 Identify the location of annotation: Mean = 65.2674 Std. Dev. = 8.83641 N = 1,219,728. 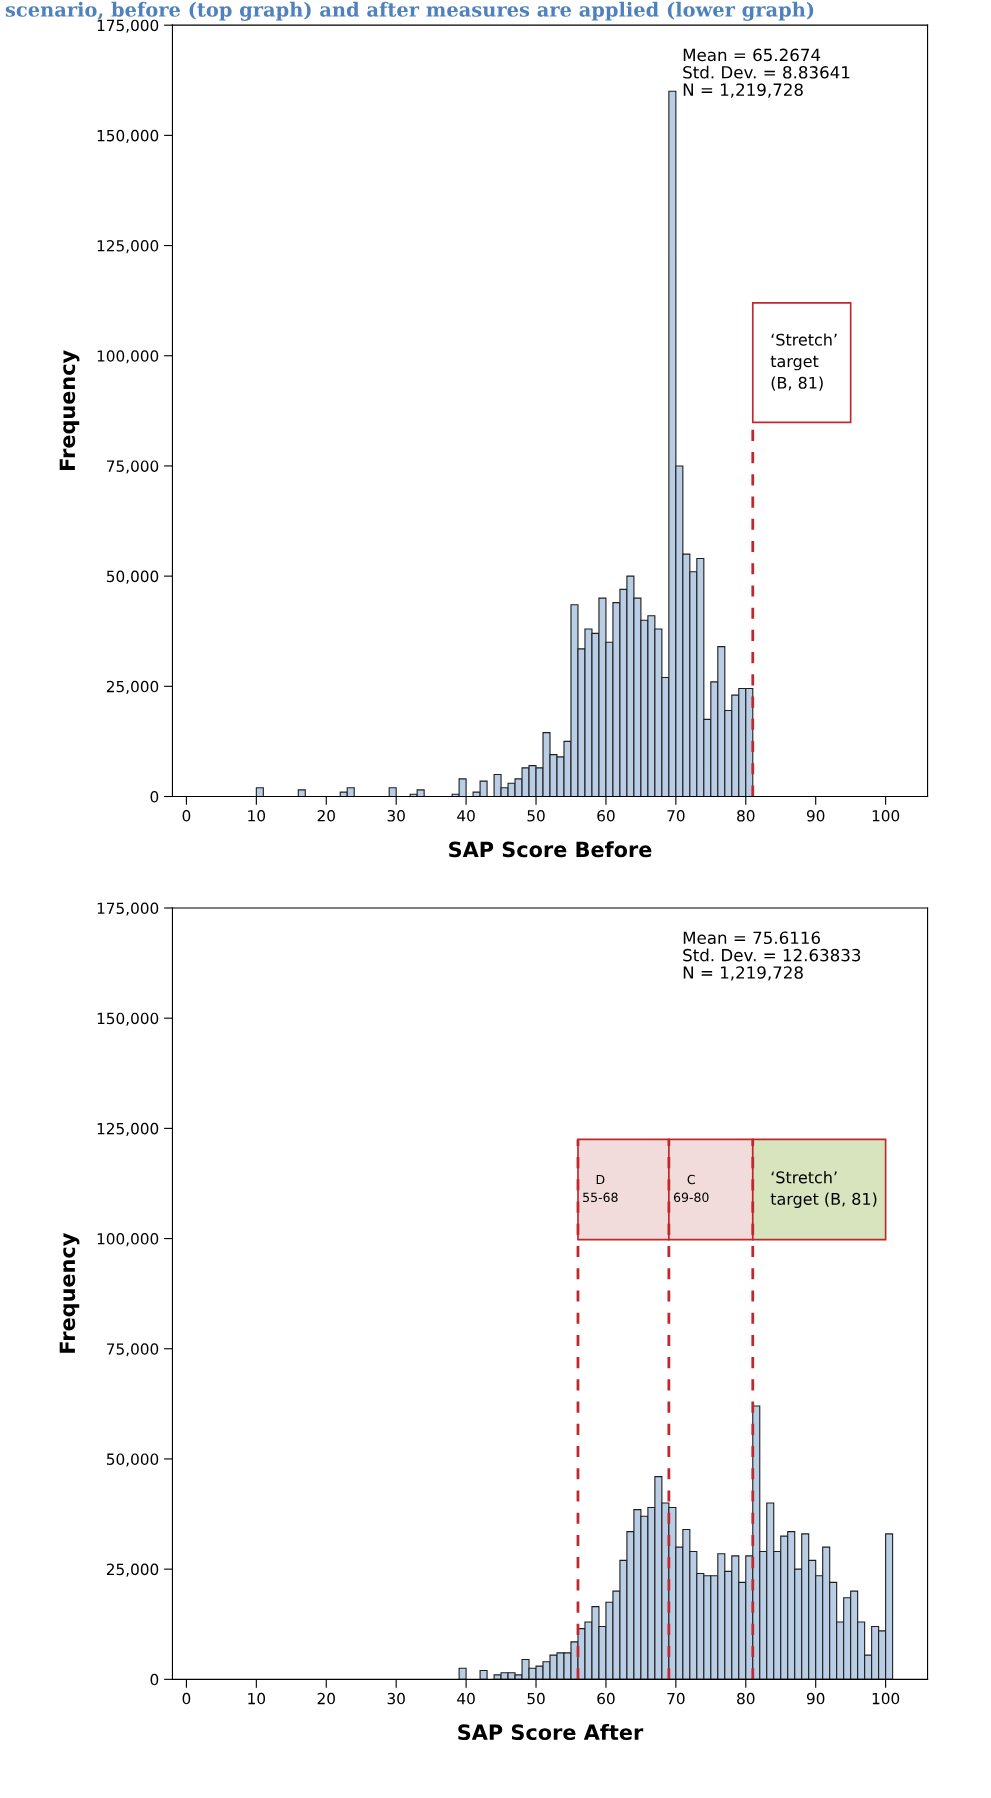
(766, 73).